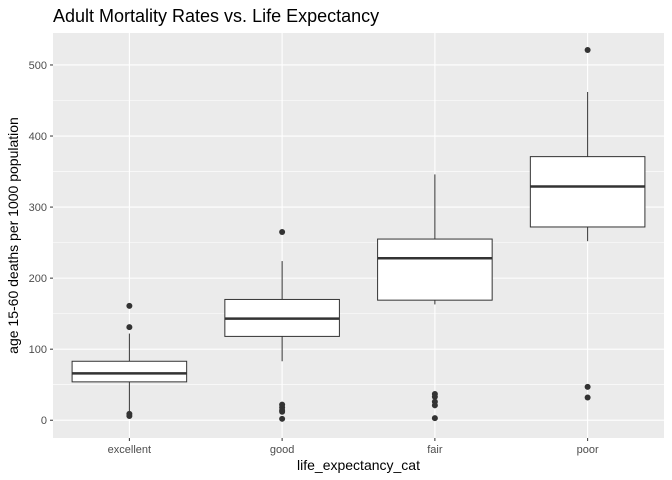  Describe the element at coordinates (38, 137) in the screenshot. I see `y-tick-label: 400` at that location.